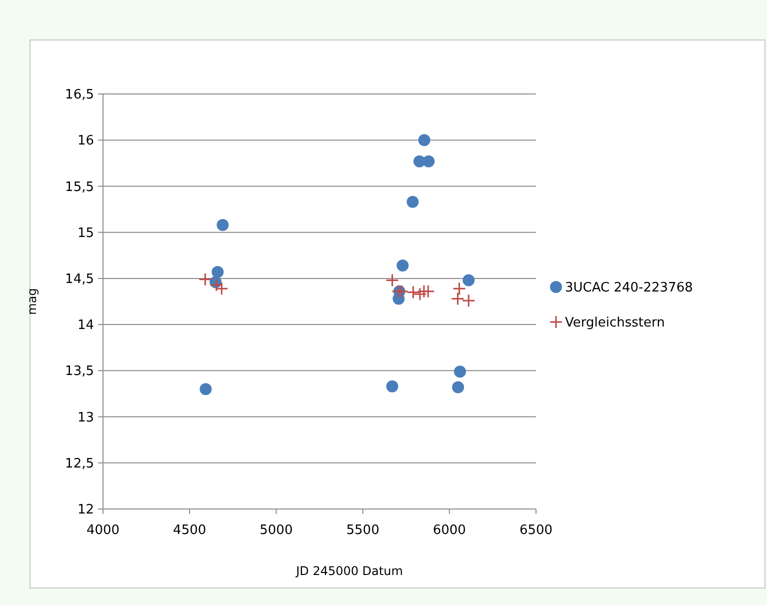  What do you see at coordinates (79, 372) in the screenshot?
I see `y-tick-label: 13,5` at bounding box center [79, 372].